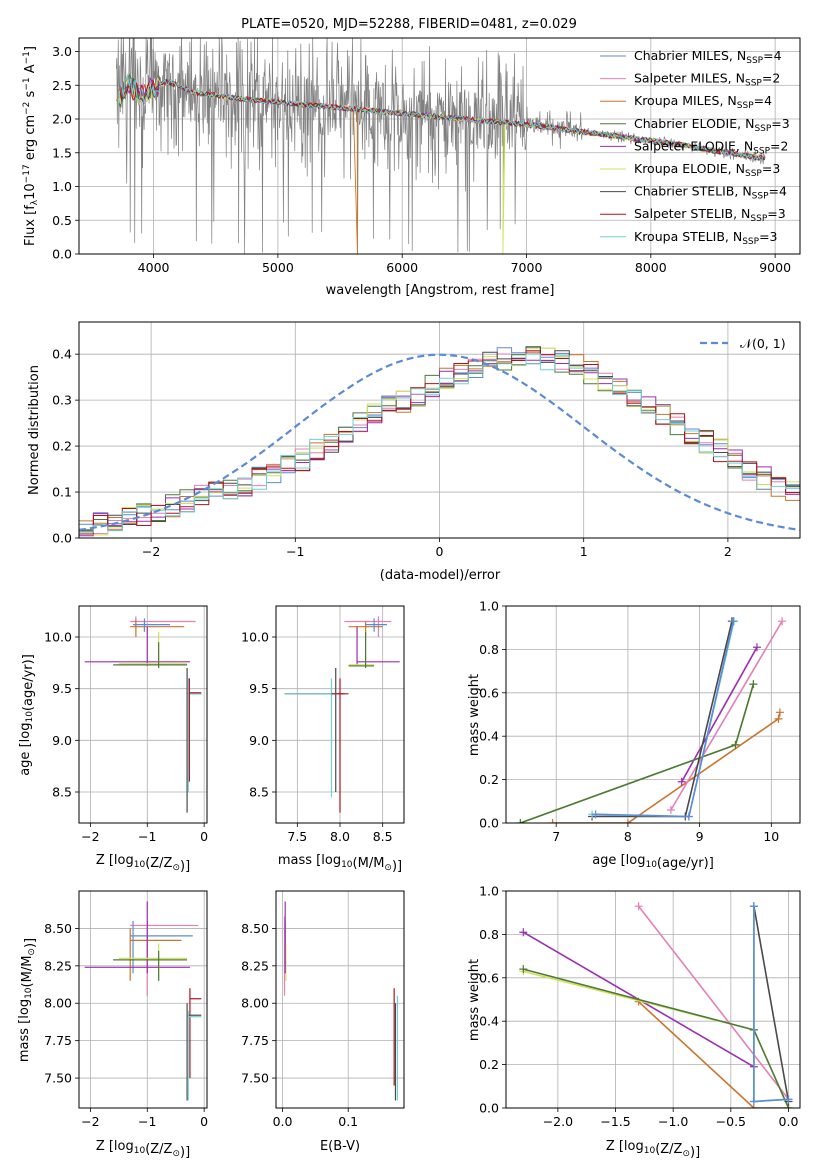  I want to click on y-tick-label: 0.5, so click(62, 220).